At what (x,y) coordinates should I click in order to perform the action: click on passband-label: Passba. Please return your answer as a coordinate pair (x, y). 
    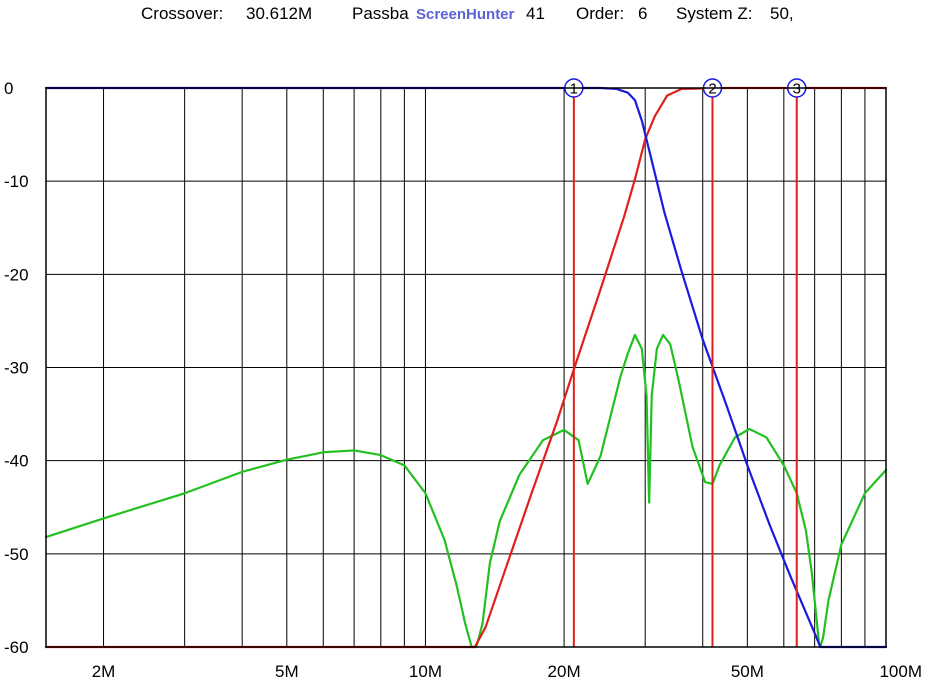
    Looking at the image, I should click on (380, 13).